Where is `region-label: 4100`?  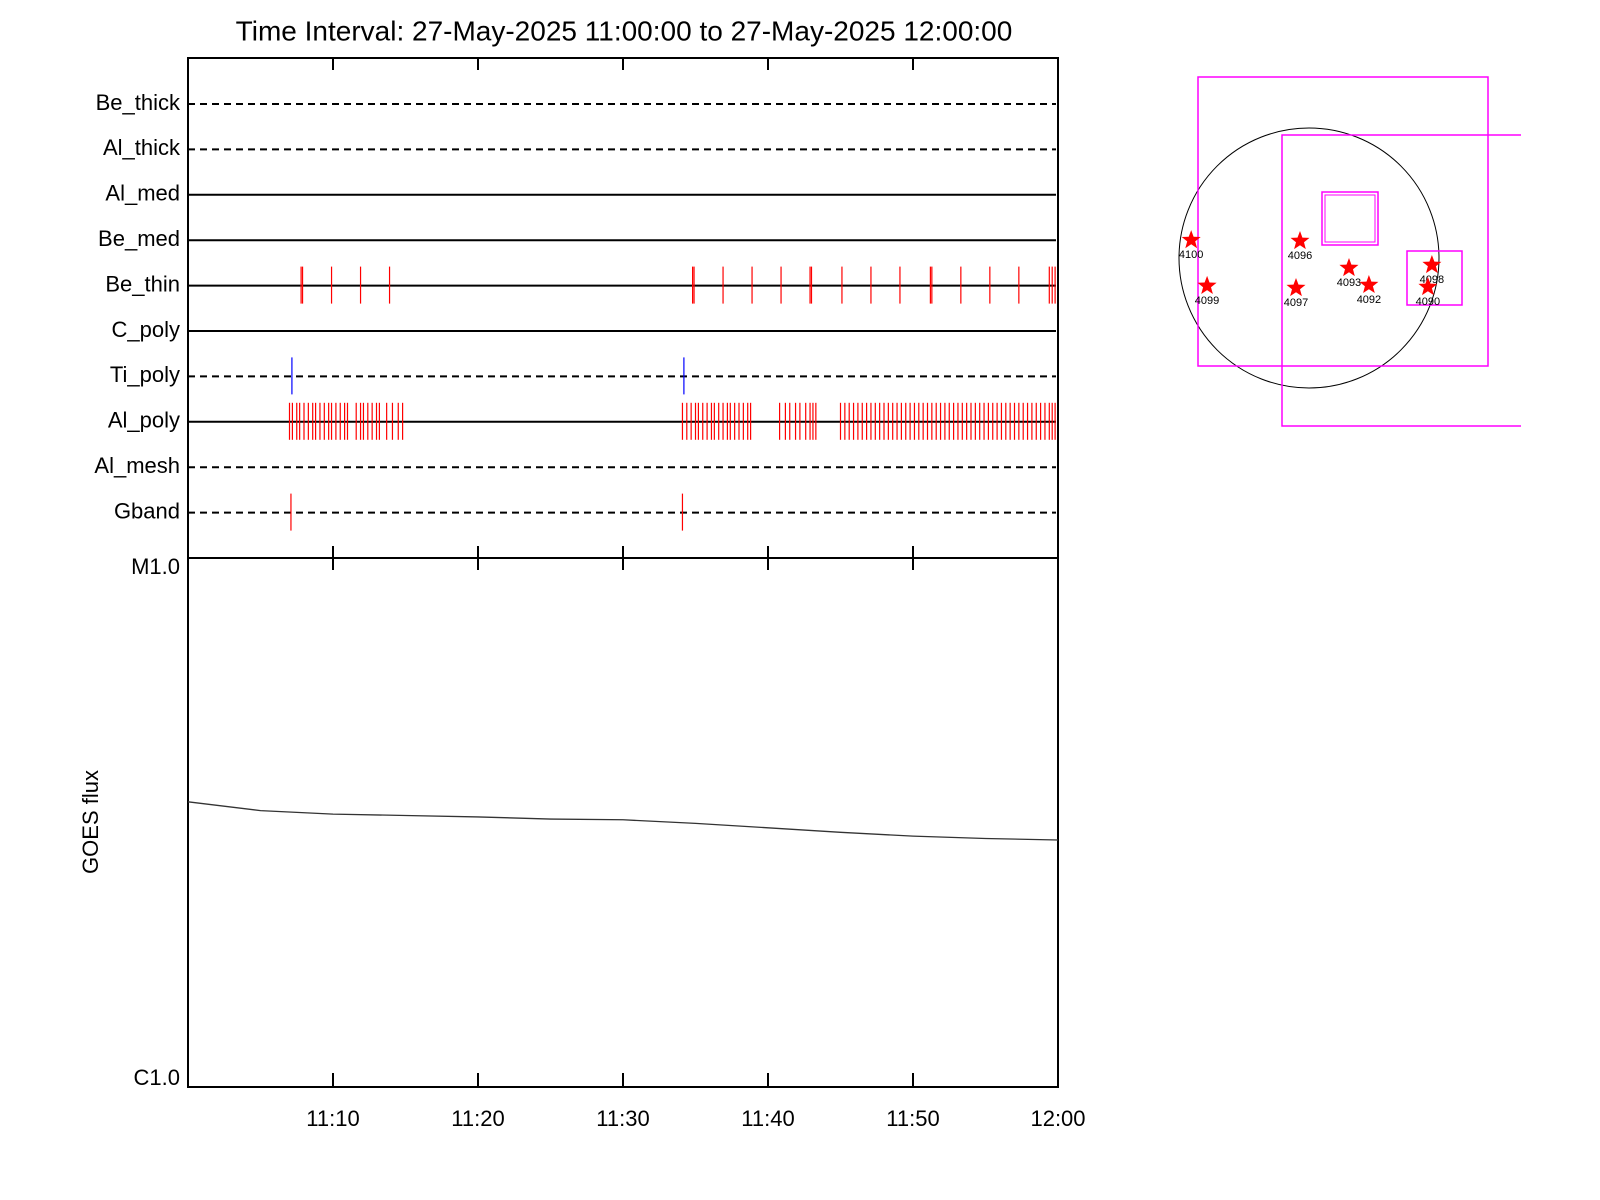
region-label: 4100 is located at coordinates (1191, 255).